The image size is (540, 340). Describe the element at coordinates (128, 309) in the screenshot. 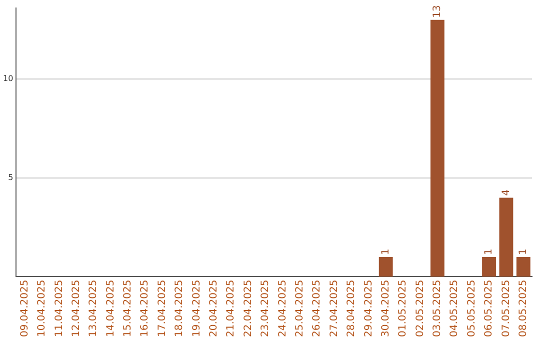

I see `x-tick-label: 15.04.2025` at that location.